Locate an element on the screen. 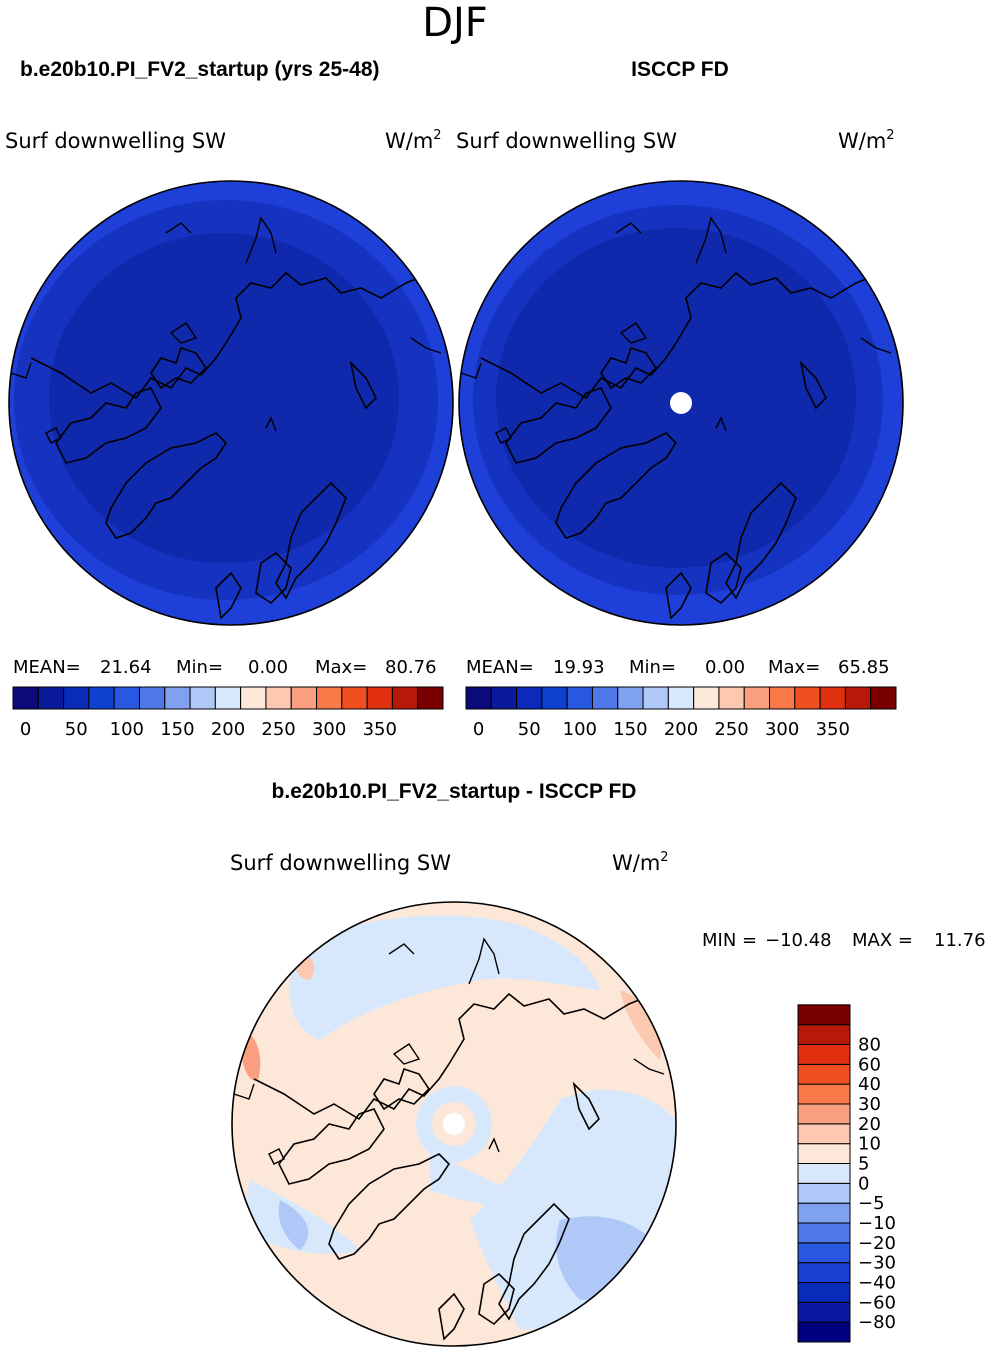 The height and width of the screenshot is (1353, 994). svg-text: 19.93 is located at coordinates (579, 667).